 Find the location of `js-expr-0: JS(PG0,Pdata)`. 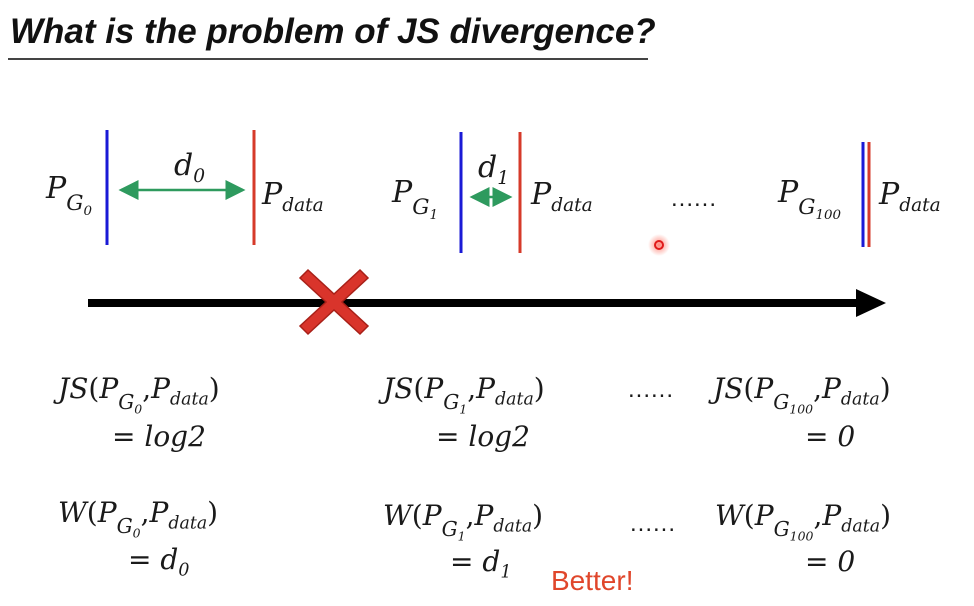

js-expr-0: JS(PG0,Pdata) is located at coordinates (139, 394).